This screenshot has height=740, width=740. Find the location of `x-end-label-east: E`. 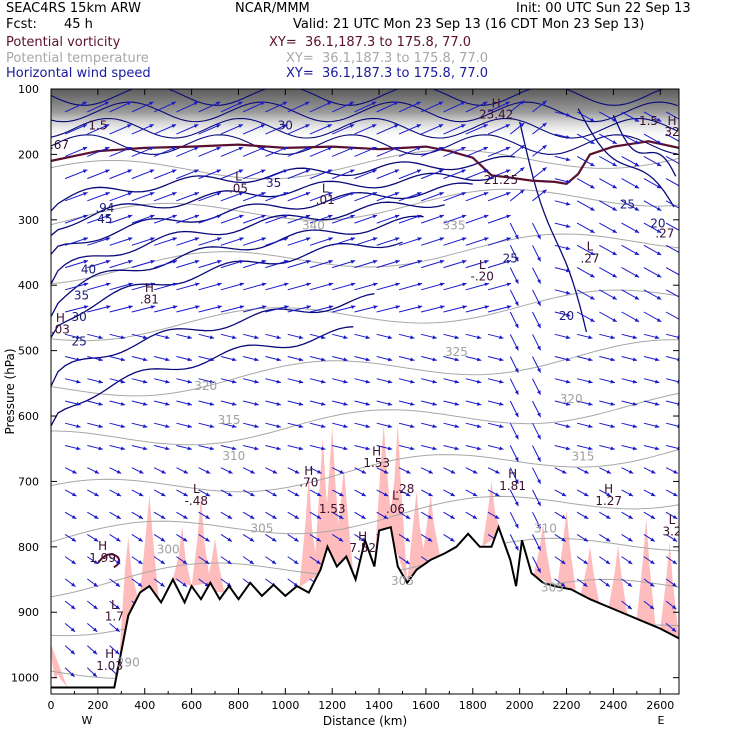

x-end-label-east: E is located at coordinates (661, 720).